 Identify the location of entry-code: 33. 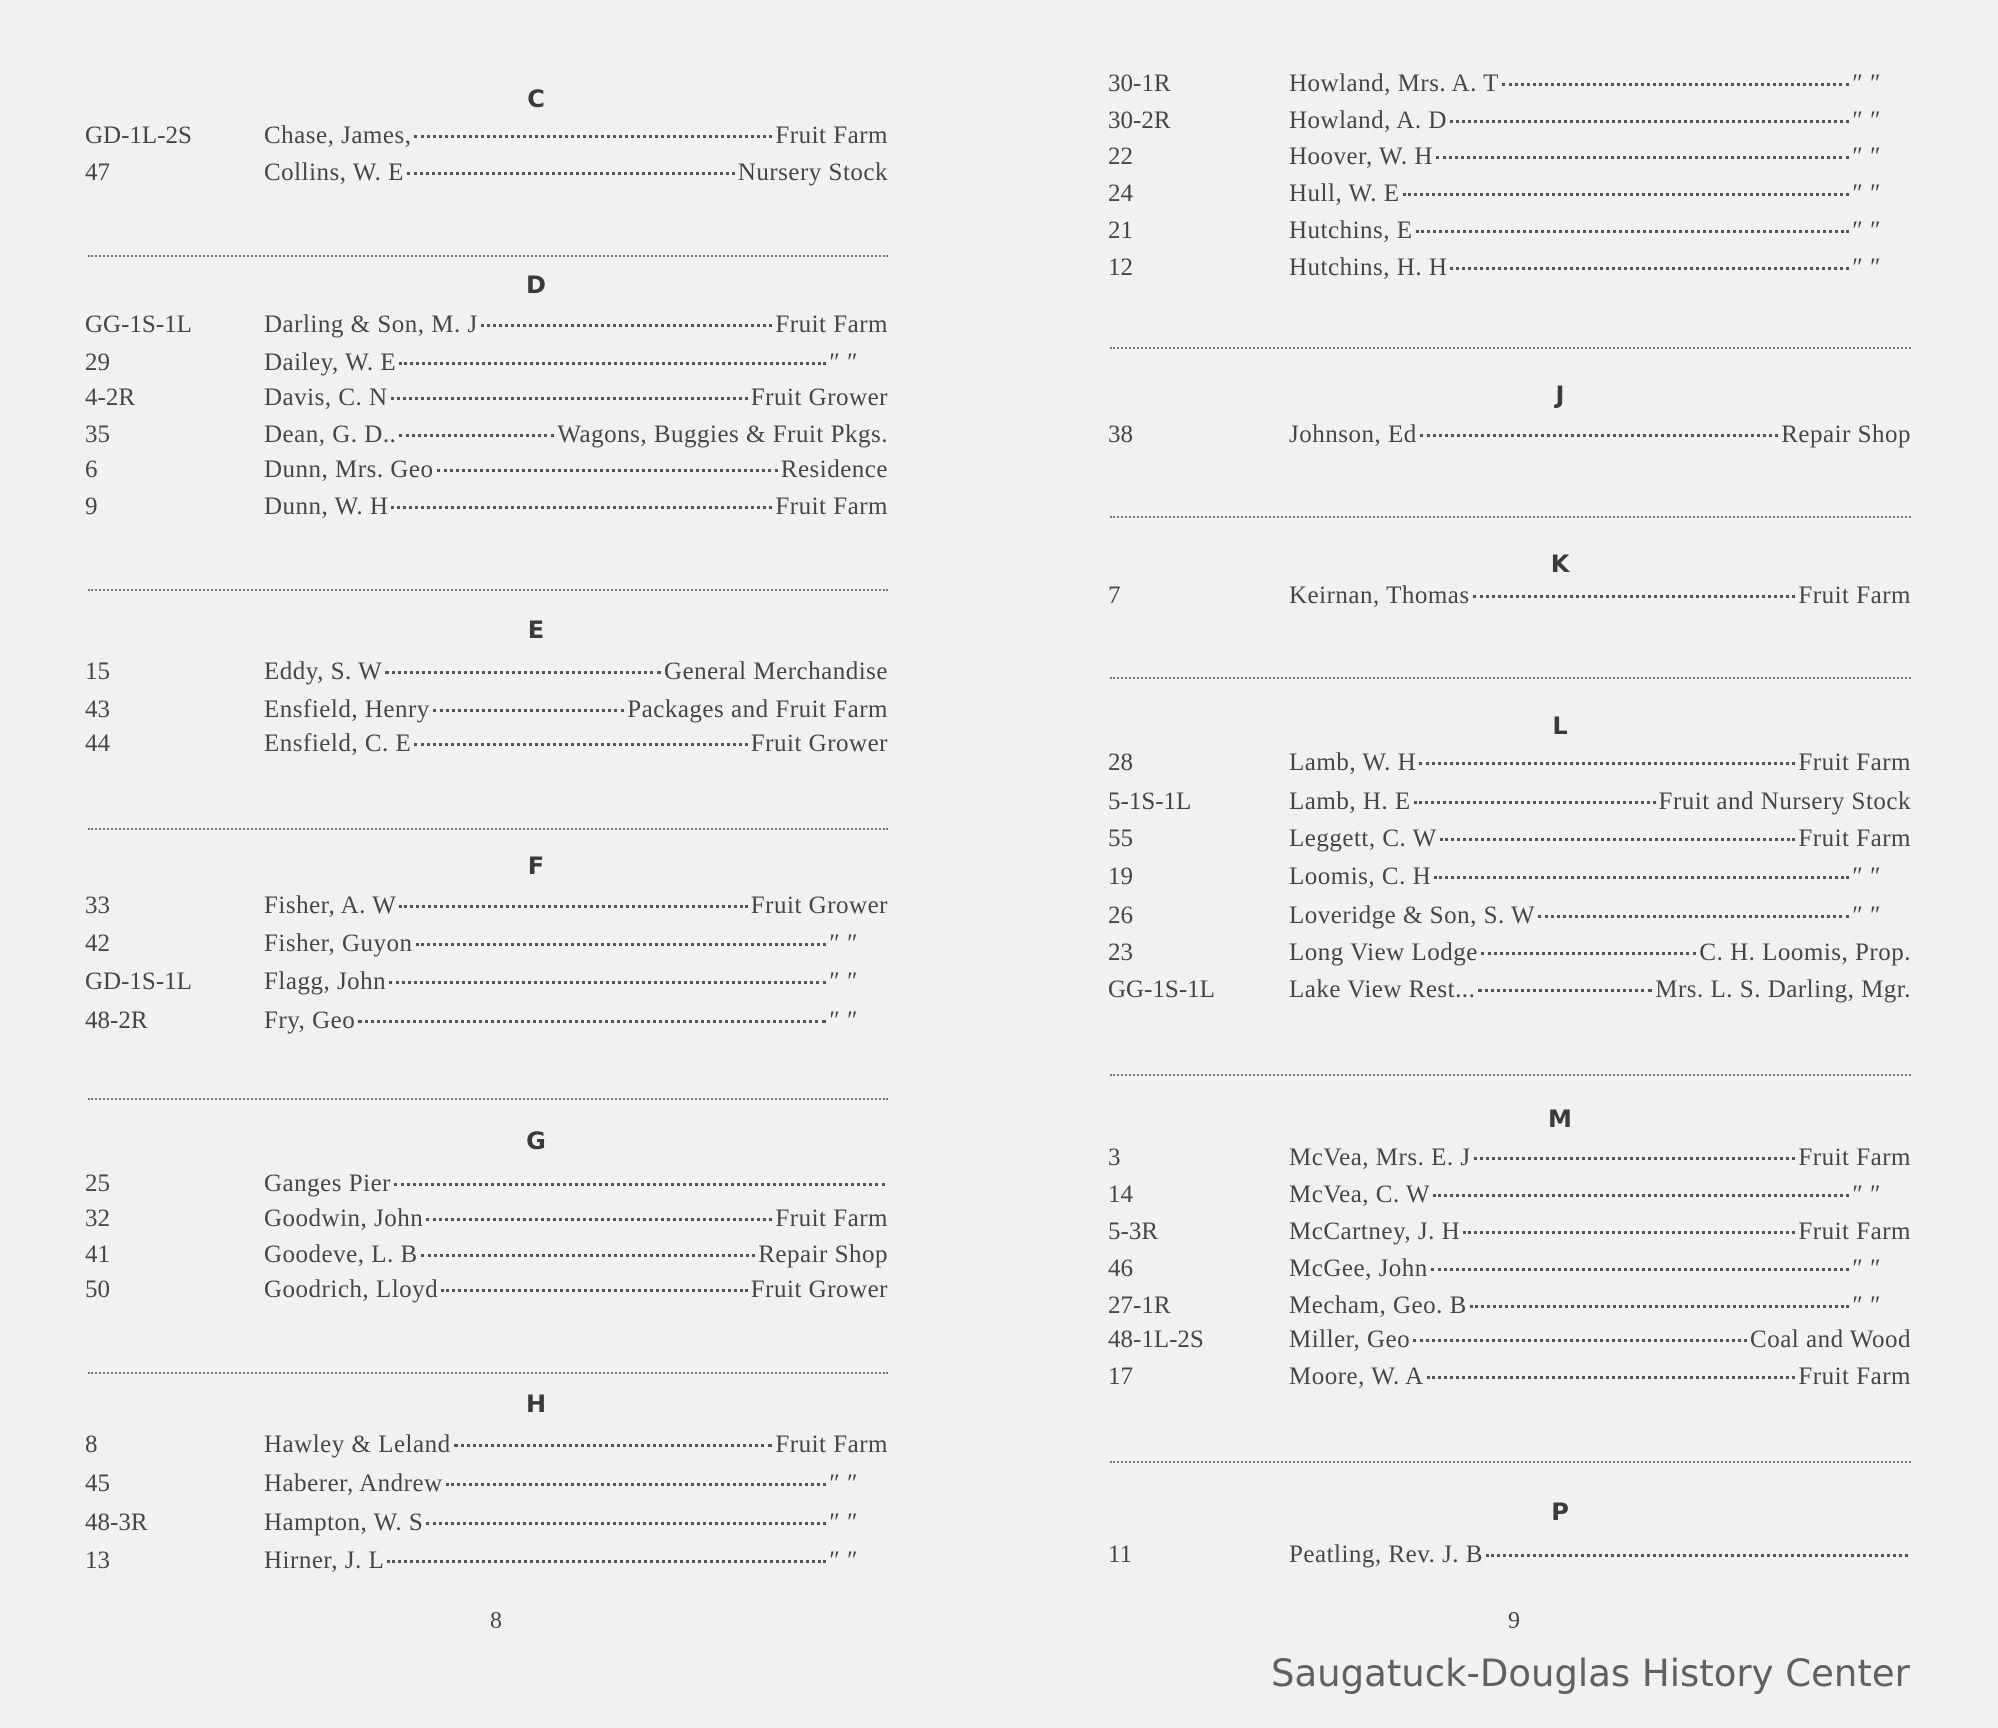
(97, 905).